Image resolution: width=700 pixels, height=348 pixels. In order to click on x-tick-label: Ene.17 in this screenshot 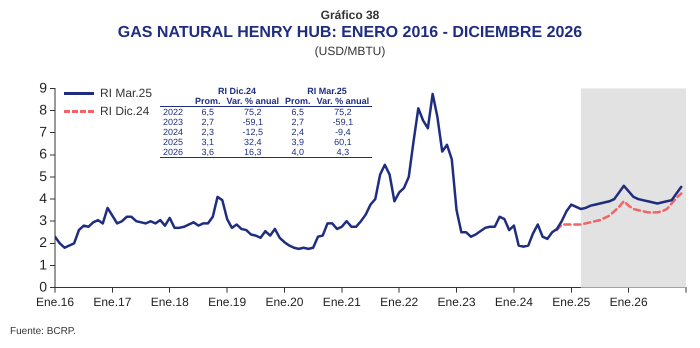, I will do `click(112, 302)`.